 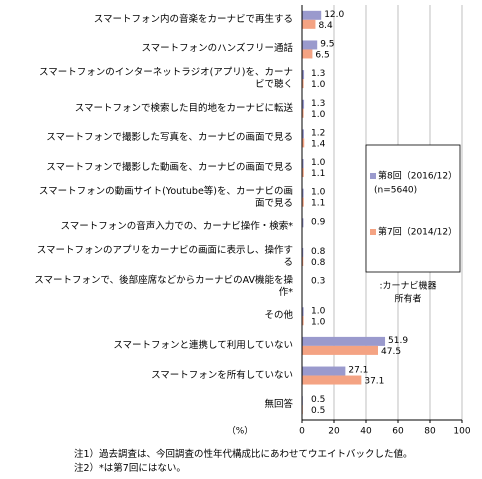 What do you see at coordinates (417, 176) in the screenshot?
I see `legend-label: 第8回（2016/12）` at bounding box center [417, 176].